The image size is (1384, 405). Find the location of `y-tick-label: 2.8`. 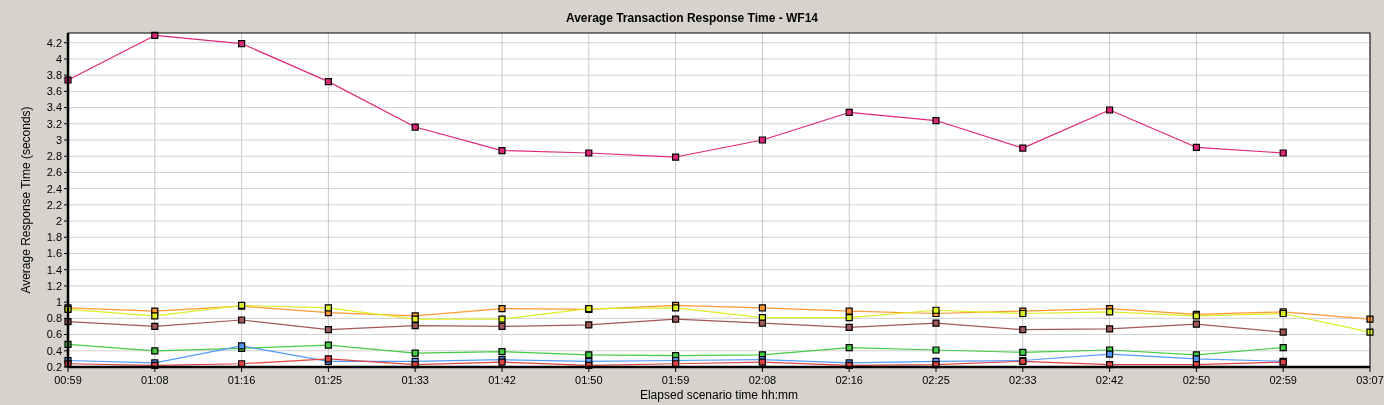

y-tick-label: 2.8 is located at coordinates (54, 156).